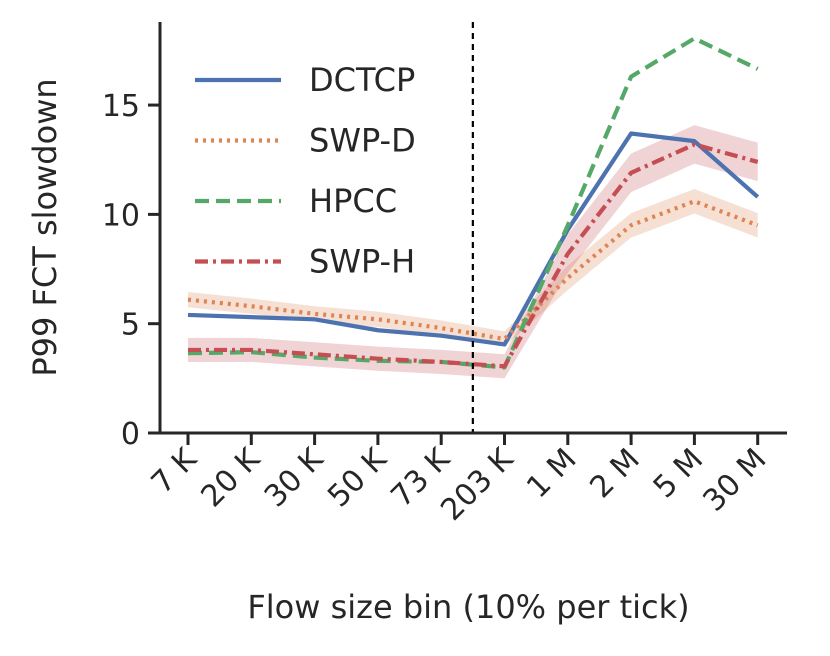 This screenshot has height=656, width=830. I want to click on legend-label-dctcp: DCTCP, so click(362, 80).